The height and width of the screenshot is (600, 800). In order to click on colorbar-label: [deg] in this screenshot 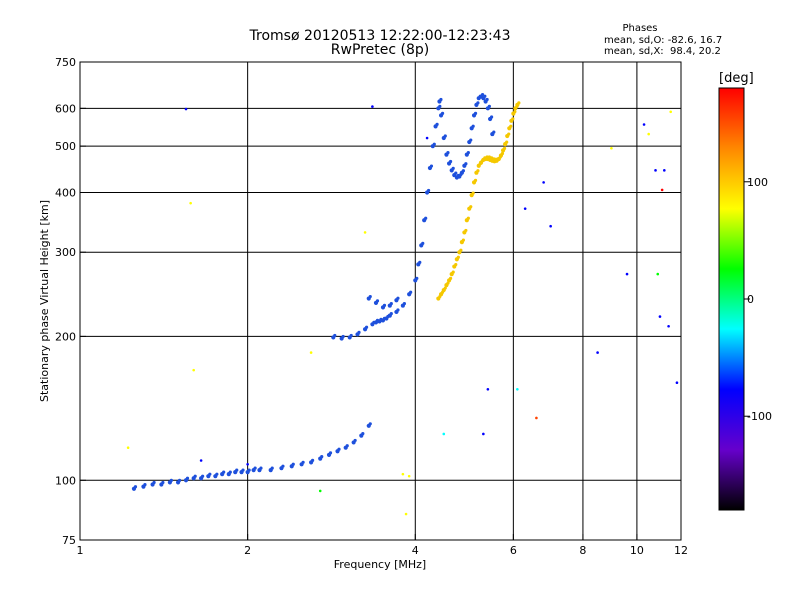, I will do `click(736, 78)`.